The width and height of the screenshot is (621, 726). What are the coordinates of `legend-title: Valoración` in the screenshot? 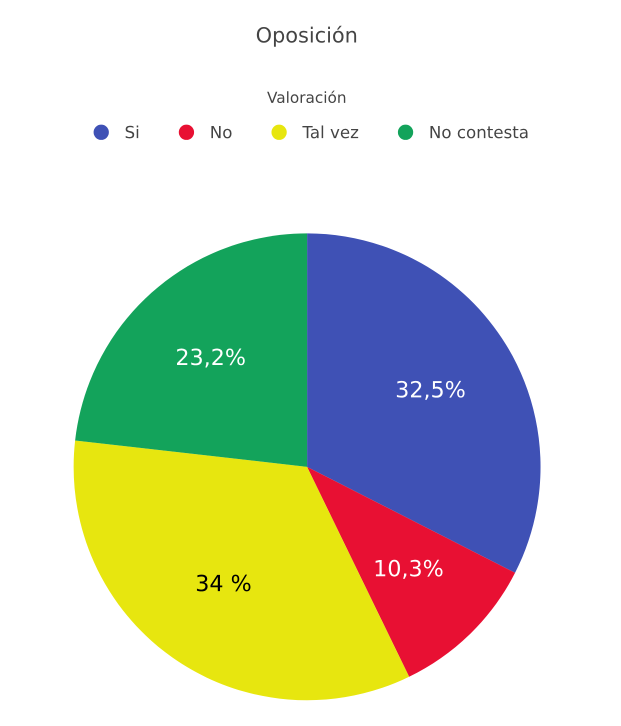 It's located at (306, 97).